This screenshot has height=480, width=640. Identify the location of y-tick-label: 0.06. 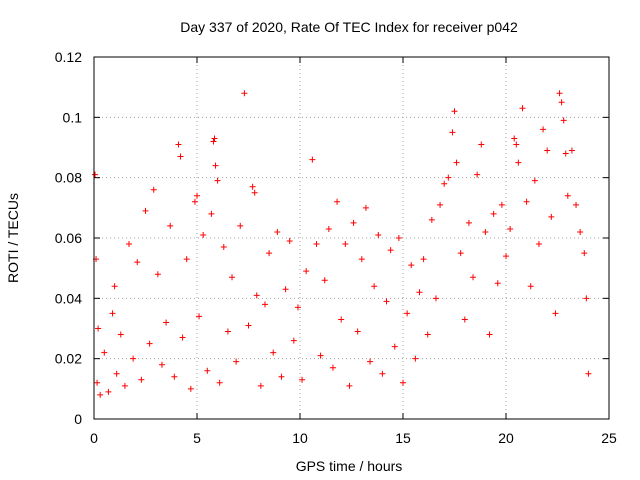
(68, 238).